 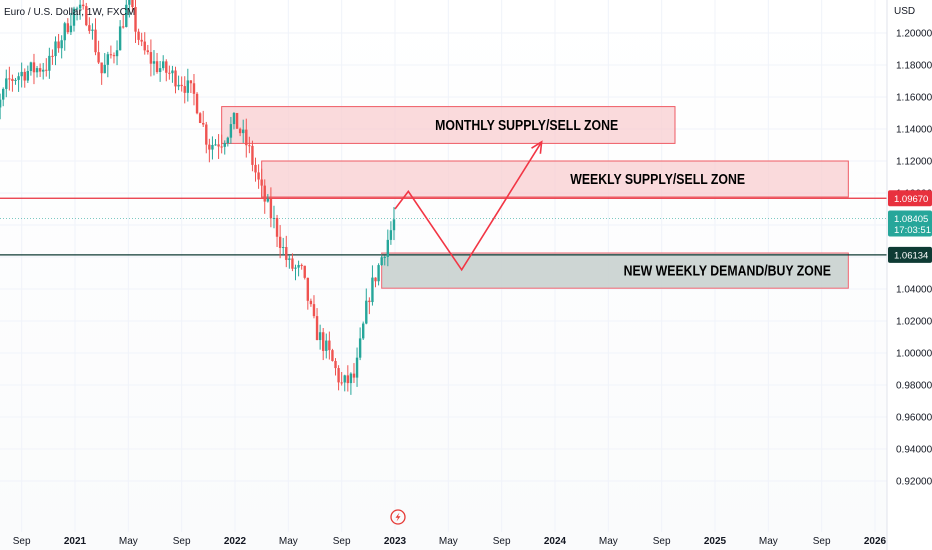 What do you see at coordinates (914, 482) in the screenshot?
I see `y-tick-label: 0.92000` at bounding box center [914, 482].